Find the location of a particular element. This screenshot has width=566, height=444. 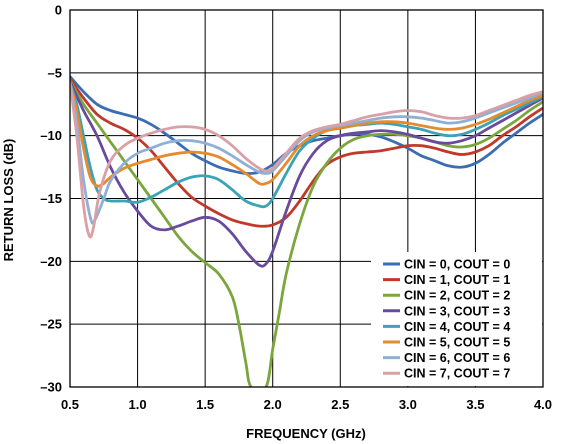

x-tick-label: 2.5 is located at coordinates (340, 404).